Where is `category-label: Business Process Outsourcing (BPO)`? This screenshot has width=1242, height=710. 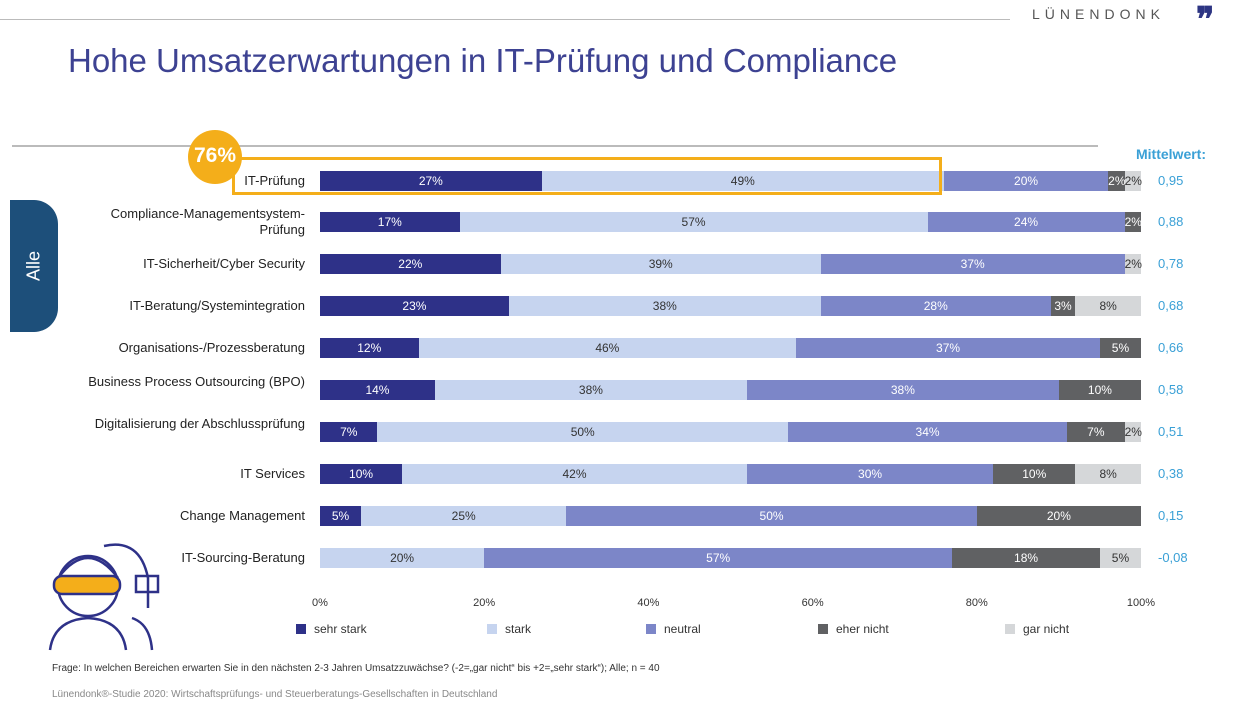 category-label: Business Process Outsourcing (BPO) is located at coordinates (196, 381).